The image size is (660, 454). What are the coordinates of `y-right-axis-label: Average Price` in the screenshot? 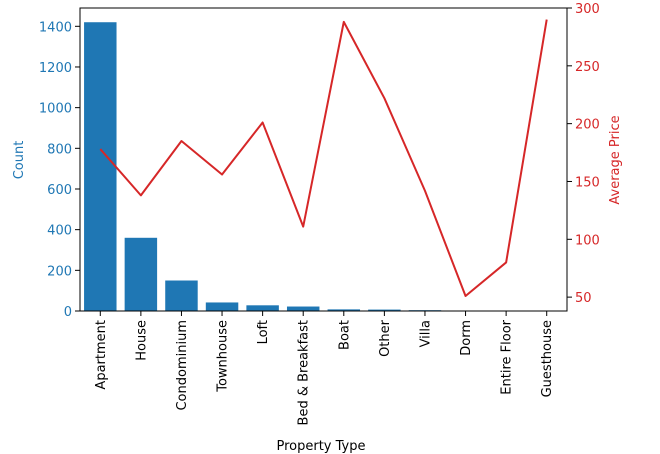 It's located at (615, 159).